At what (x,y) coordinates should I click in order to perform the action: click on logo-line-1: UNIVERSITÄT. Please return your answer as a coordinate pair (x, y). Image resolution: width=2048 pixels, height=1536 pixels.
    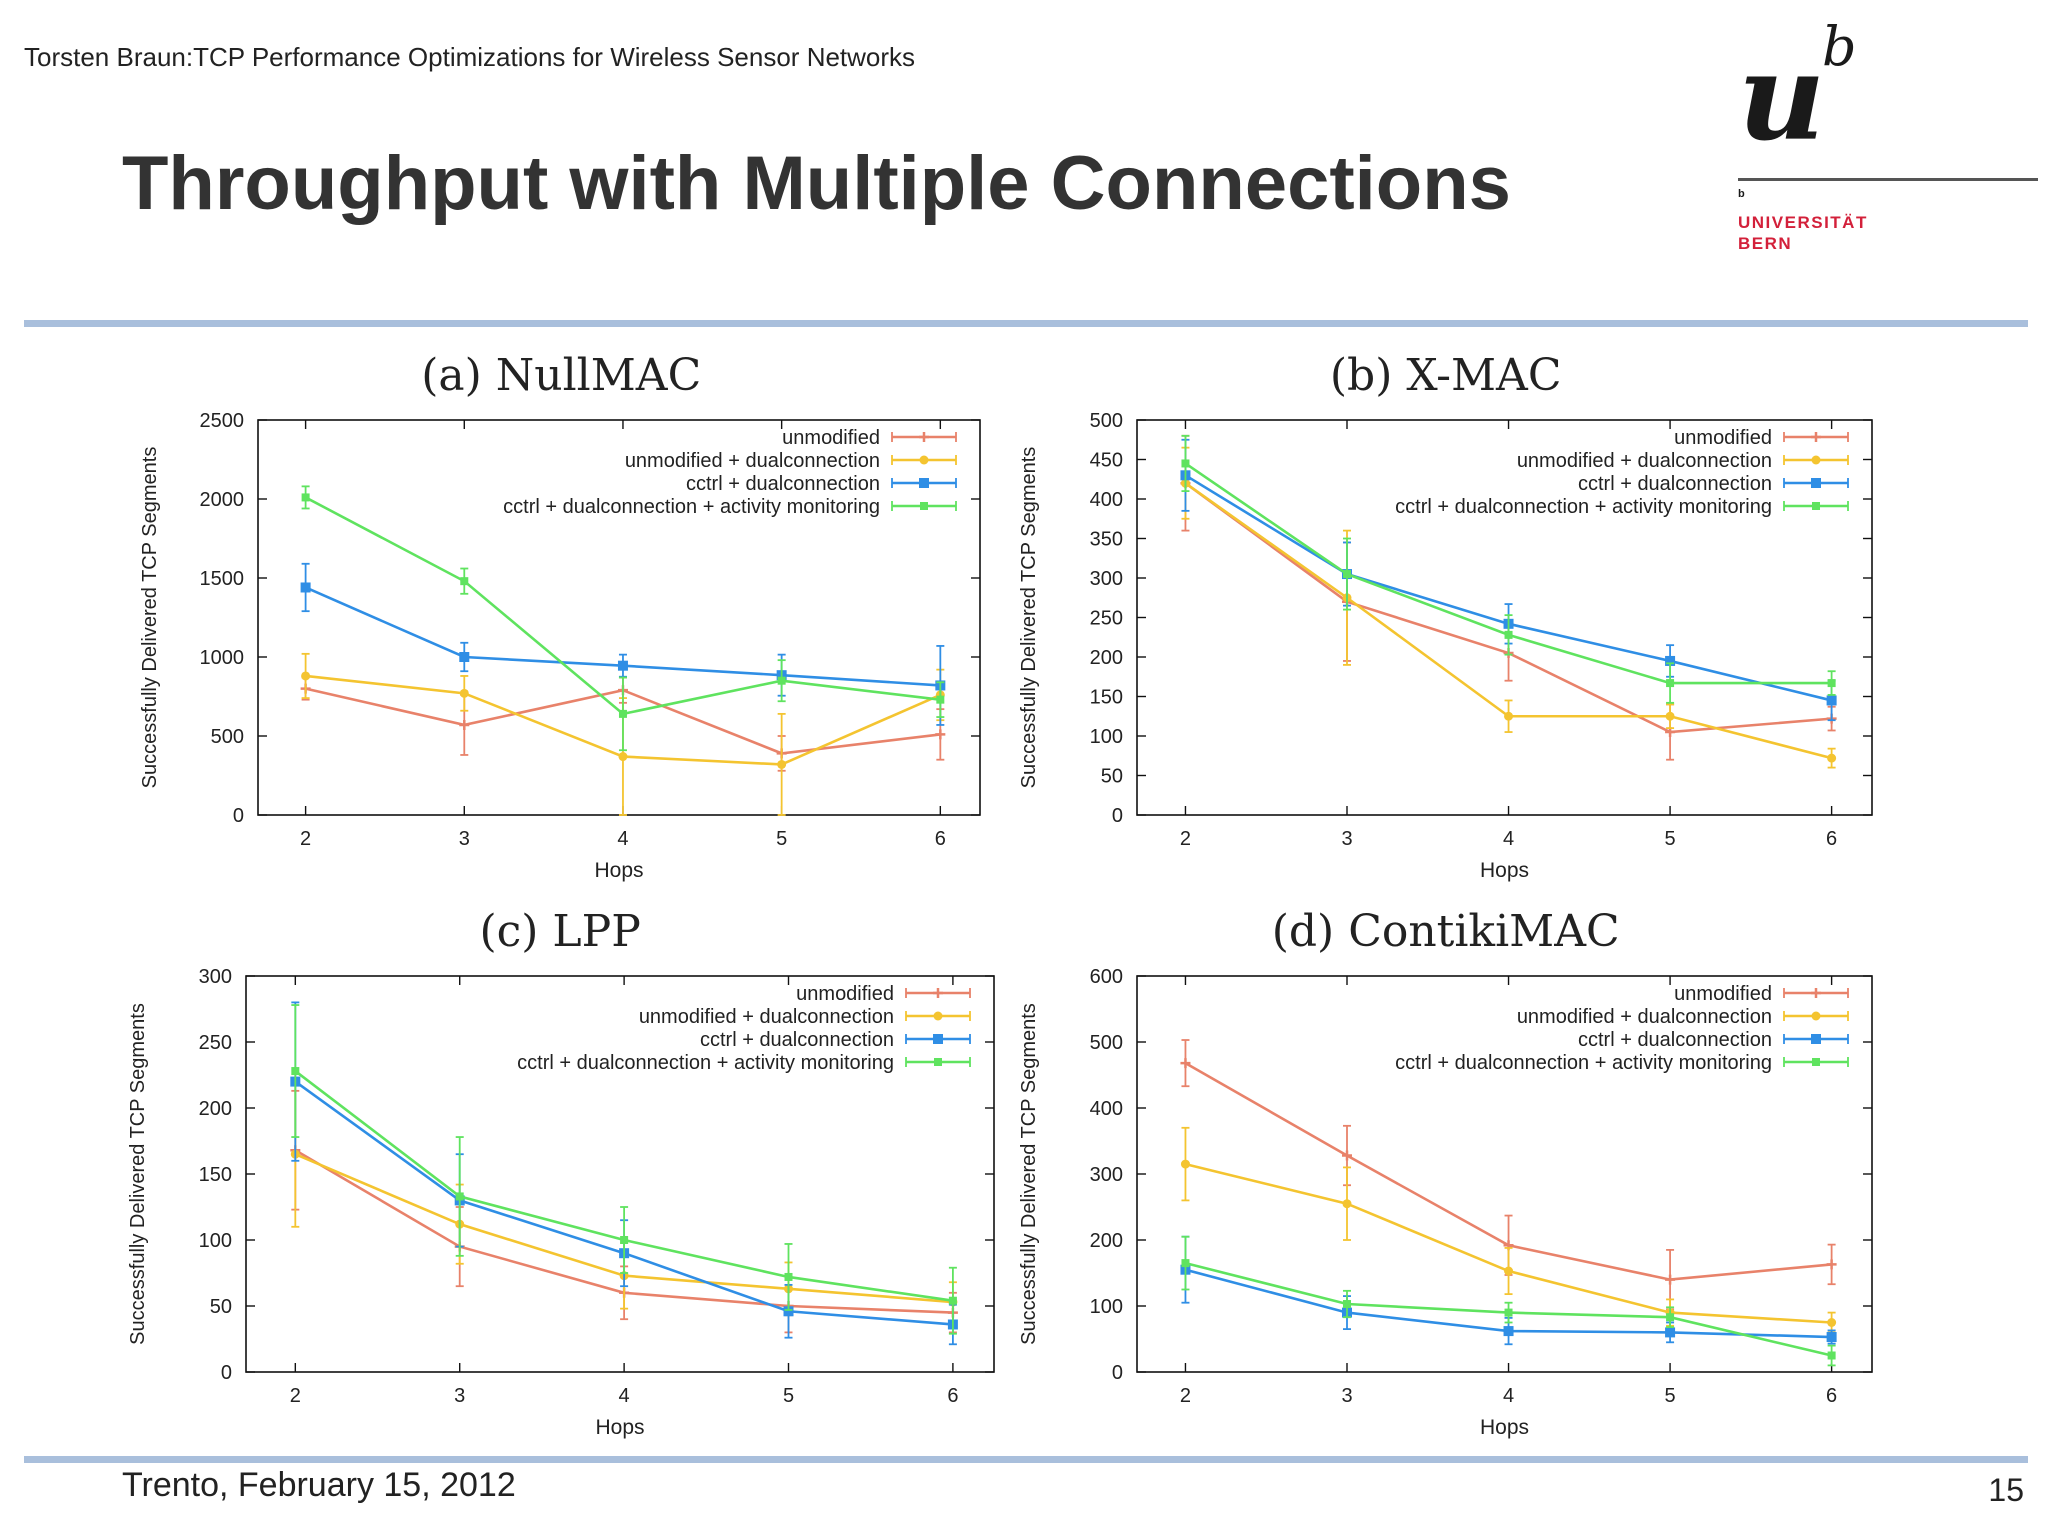
    Looking at the image, I should click on (1803, 222).